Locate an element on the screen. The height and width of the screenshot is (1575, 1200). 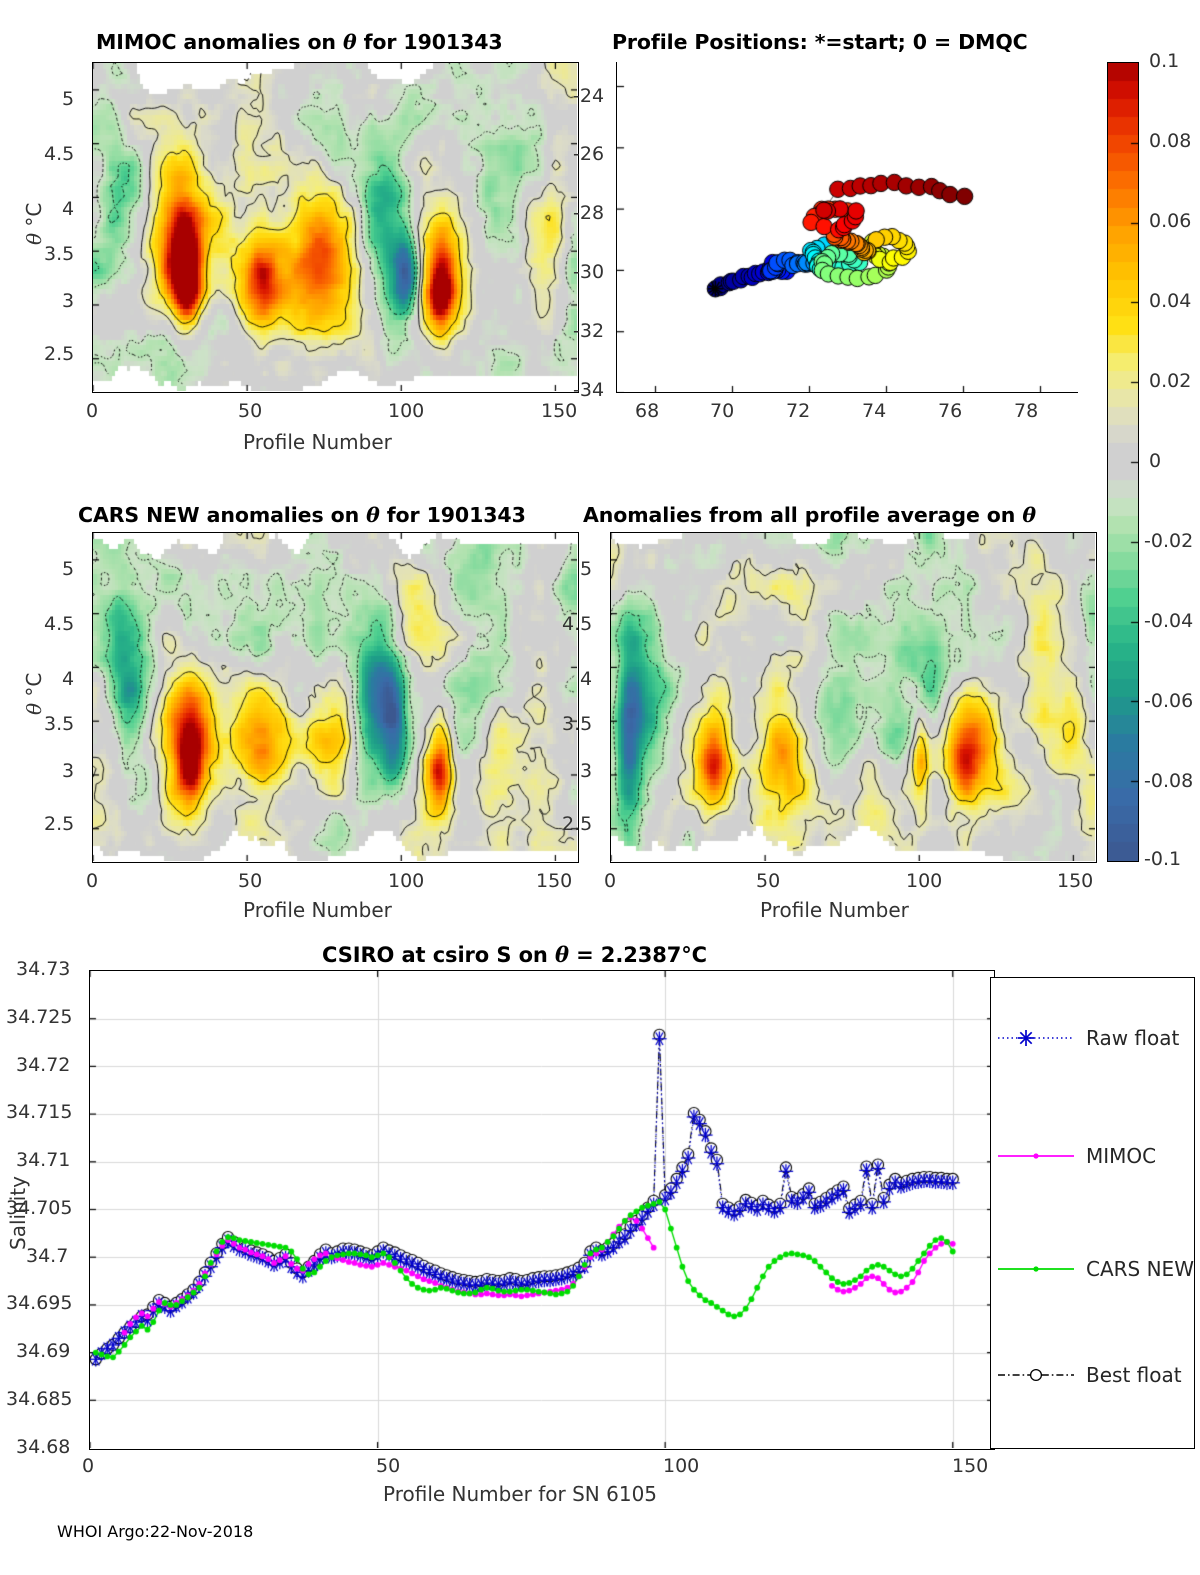
colorbar-tick-6: -0.02 is located at coordinates (1169, 541).